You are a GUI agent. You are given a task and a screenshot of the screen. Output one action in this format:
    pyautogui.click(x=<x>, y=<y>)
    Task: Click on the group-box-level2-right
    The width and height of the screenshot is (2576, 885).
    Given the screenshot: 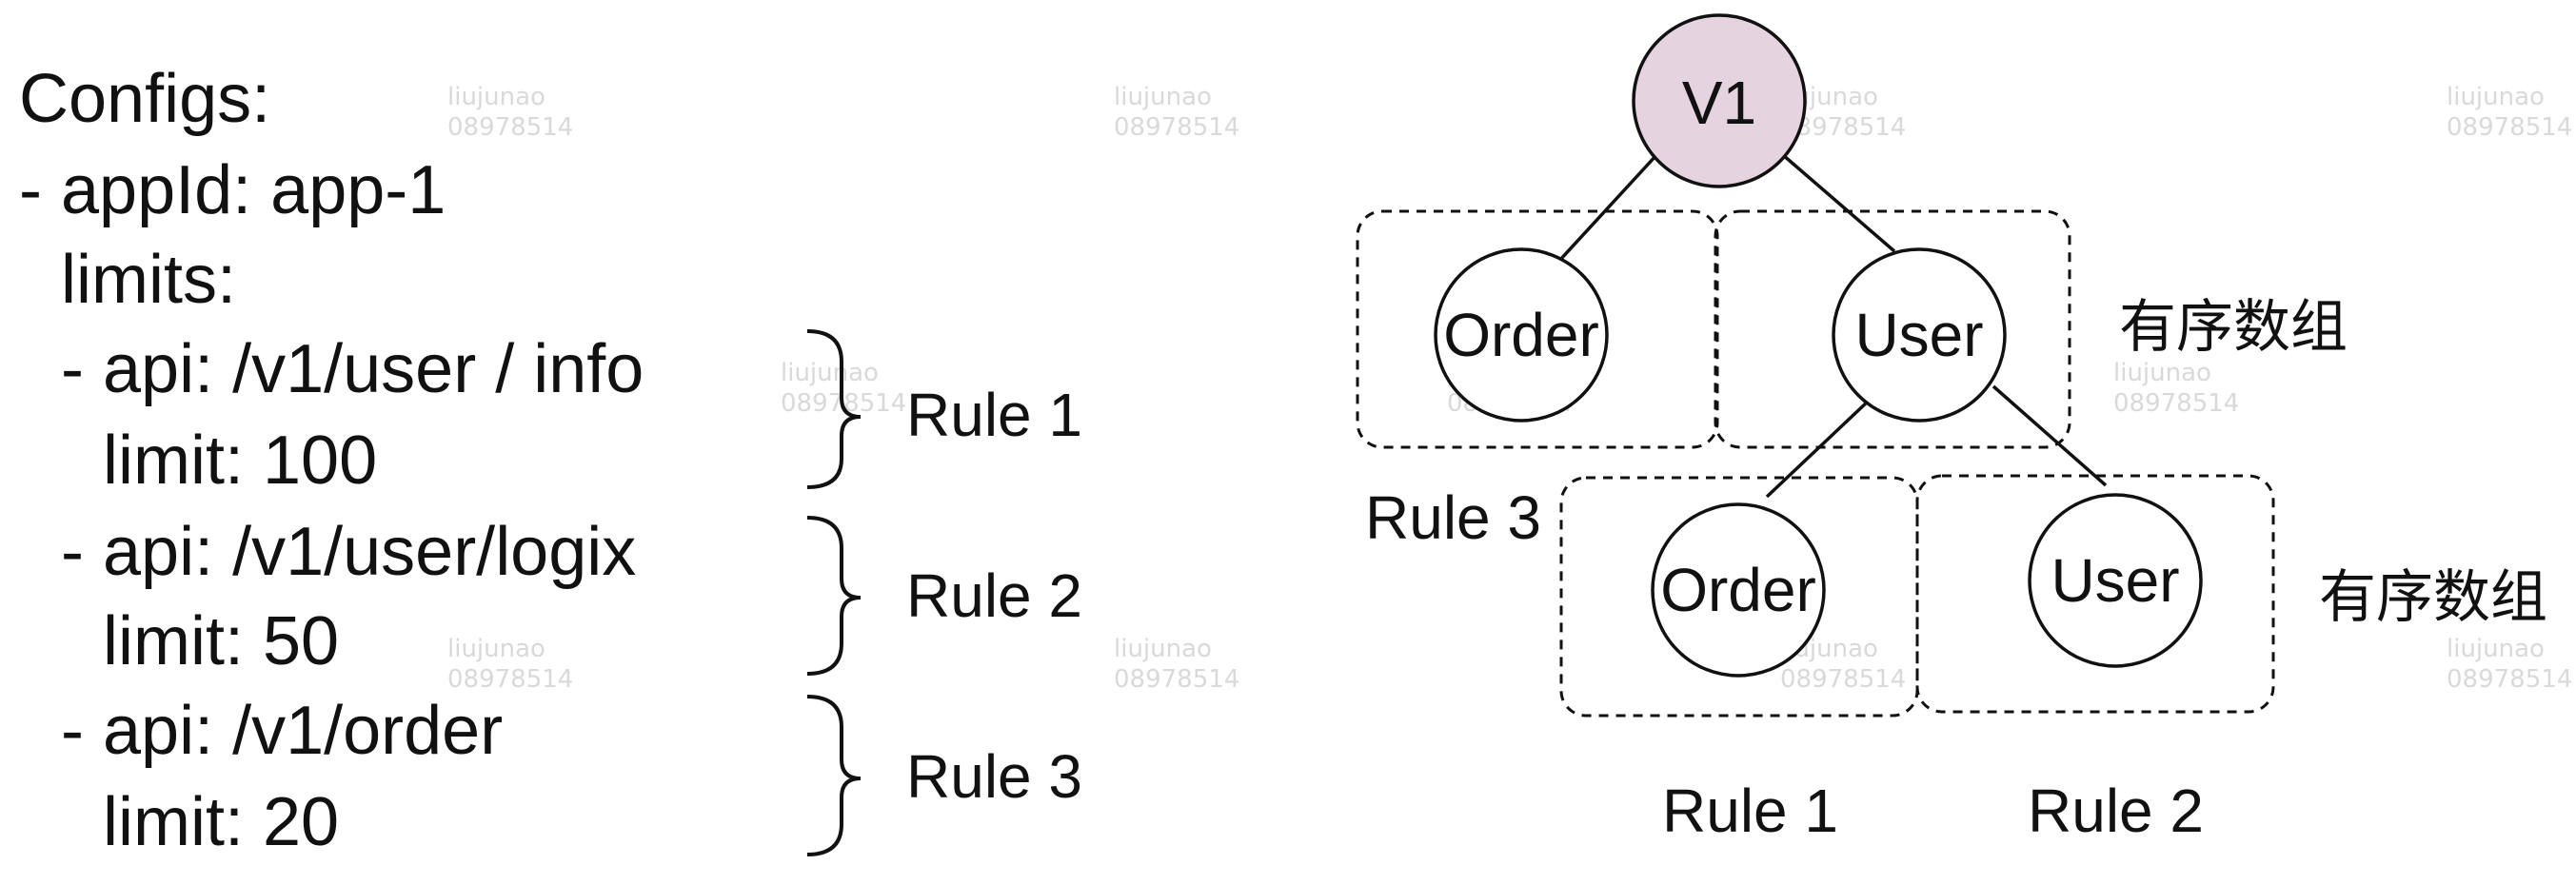 What is the action you would take?
    pyautogui.click(x=2095, y=594)
    